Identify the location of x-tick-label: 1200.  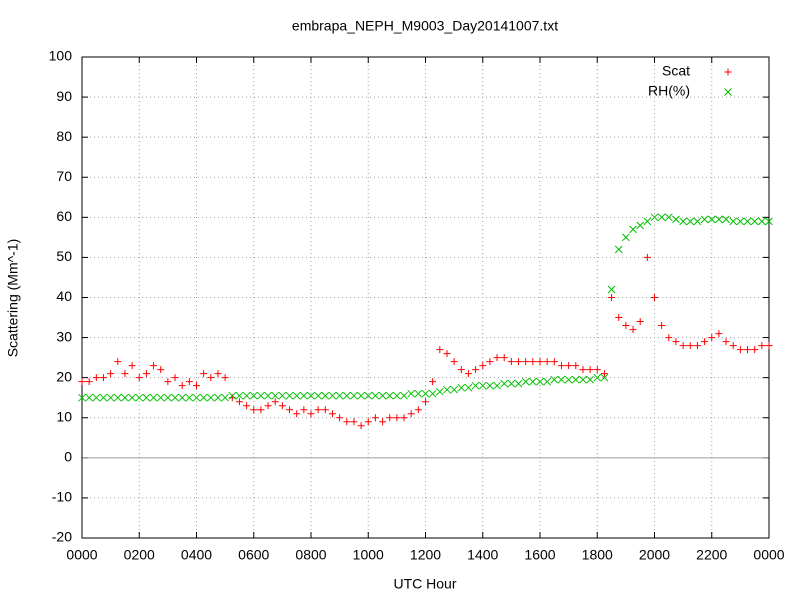
(425, 555).